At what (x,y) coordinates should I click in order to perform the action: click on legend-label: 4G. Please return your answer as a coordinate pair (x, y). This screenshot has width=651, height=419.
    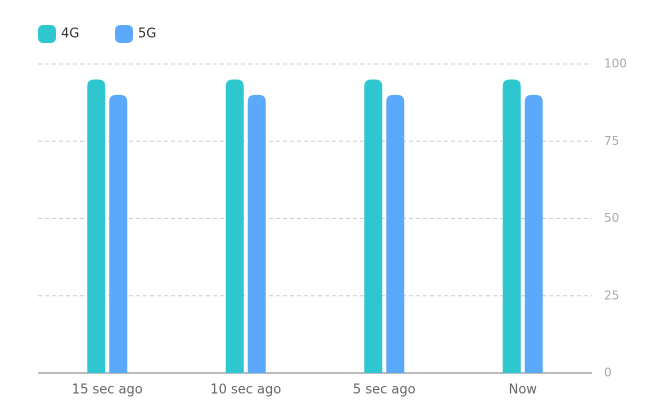
    Looking at the image, I should click on (70, 34).